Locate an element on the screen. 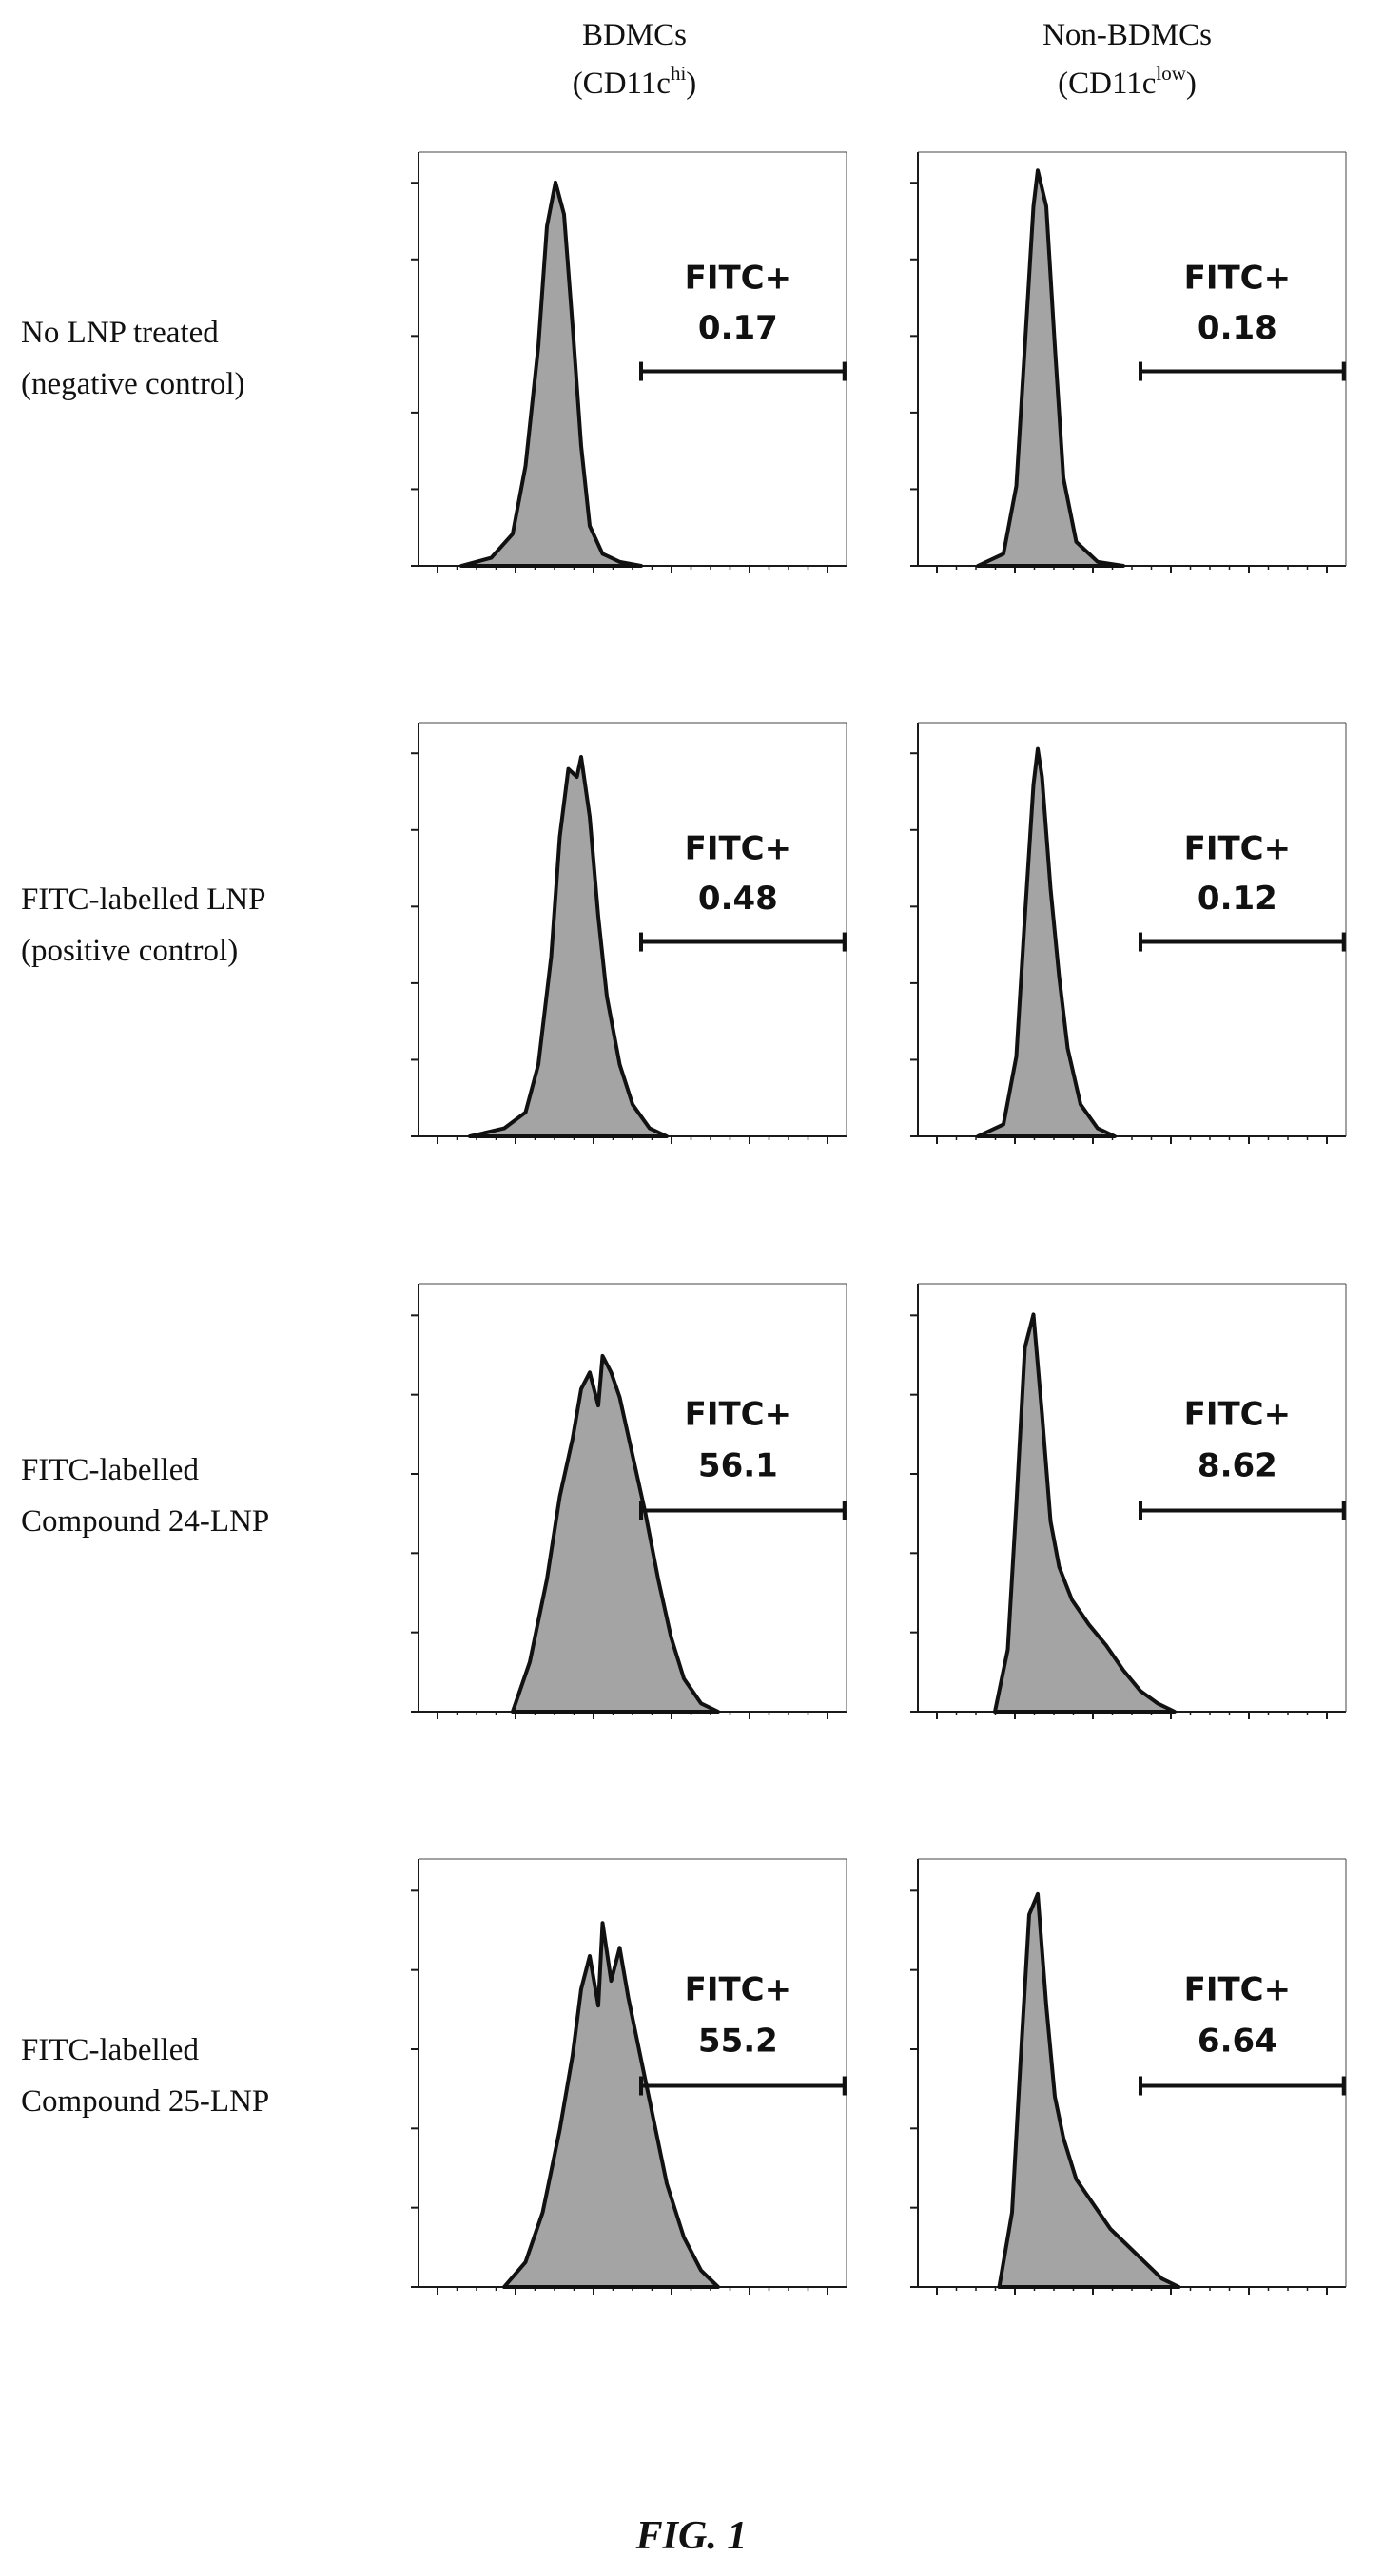 The height and width of the screenshot is (2576, 1383). histogram-panel: FITC+ 0.17 is located at coordinates (629, 362).